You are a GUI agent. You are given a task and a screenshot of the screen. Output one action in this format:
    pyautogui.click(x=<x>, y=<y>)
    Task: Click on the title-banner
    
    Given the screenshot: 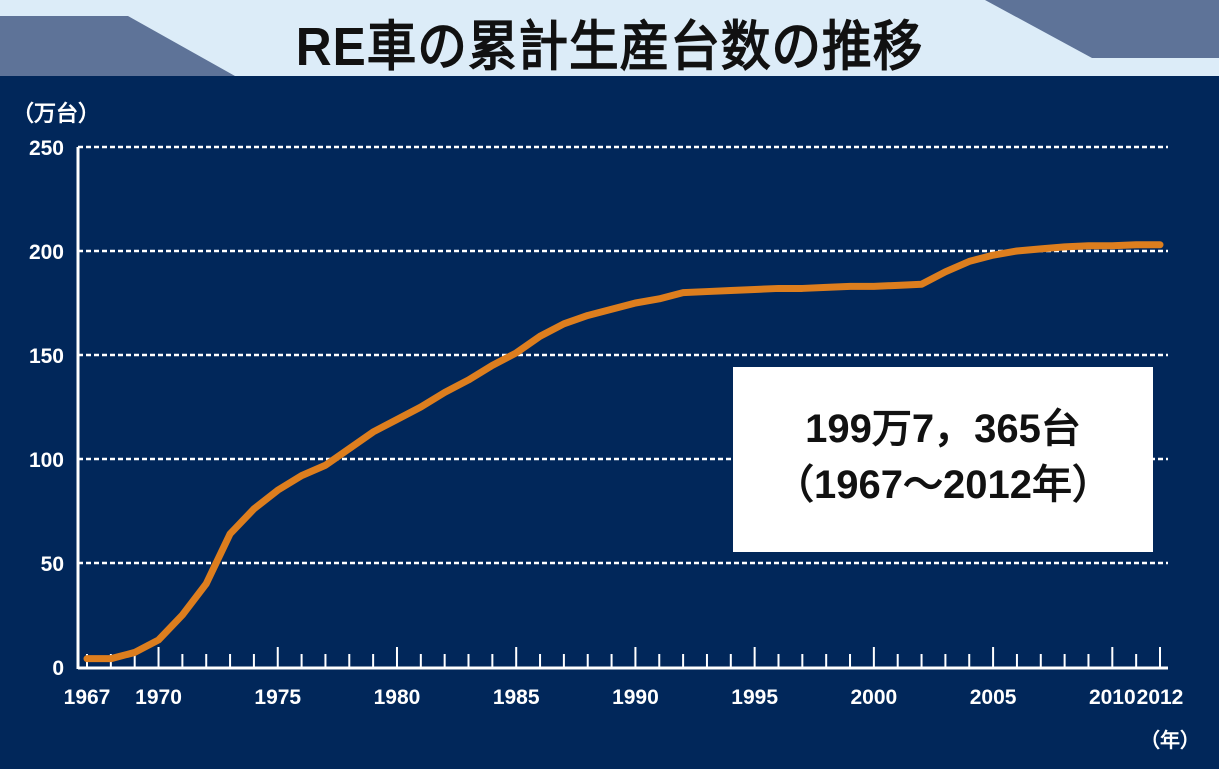 What is the action you would take?
    pyautogui.click(x=609, y=38)
    